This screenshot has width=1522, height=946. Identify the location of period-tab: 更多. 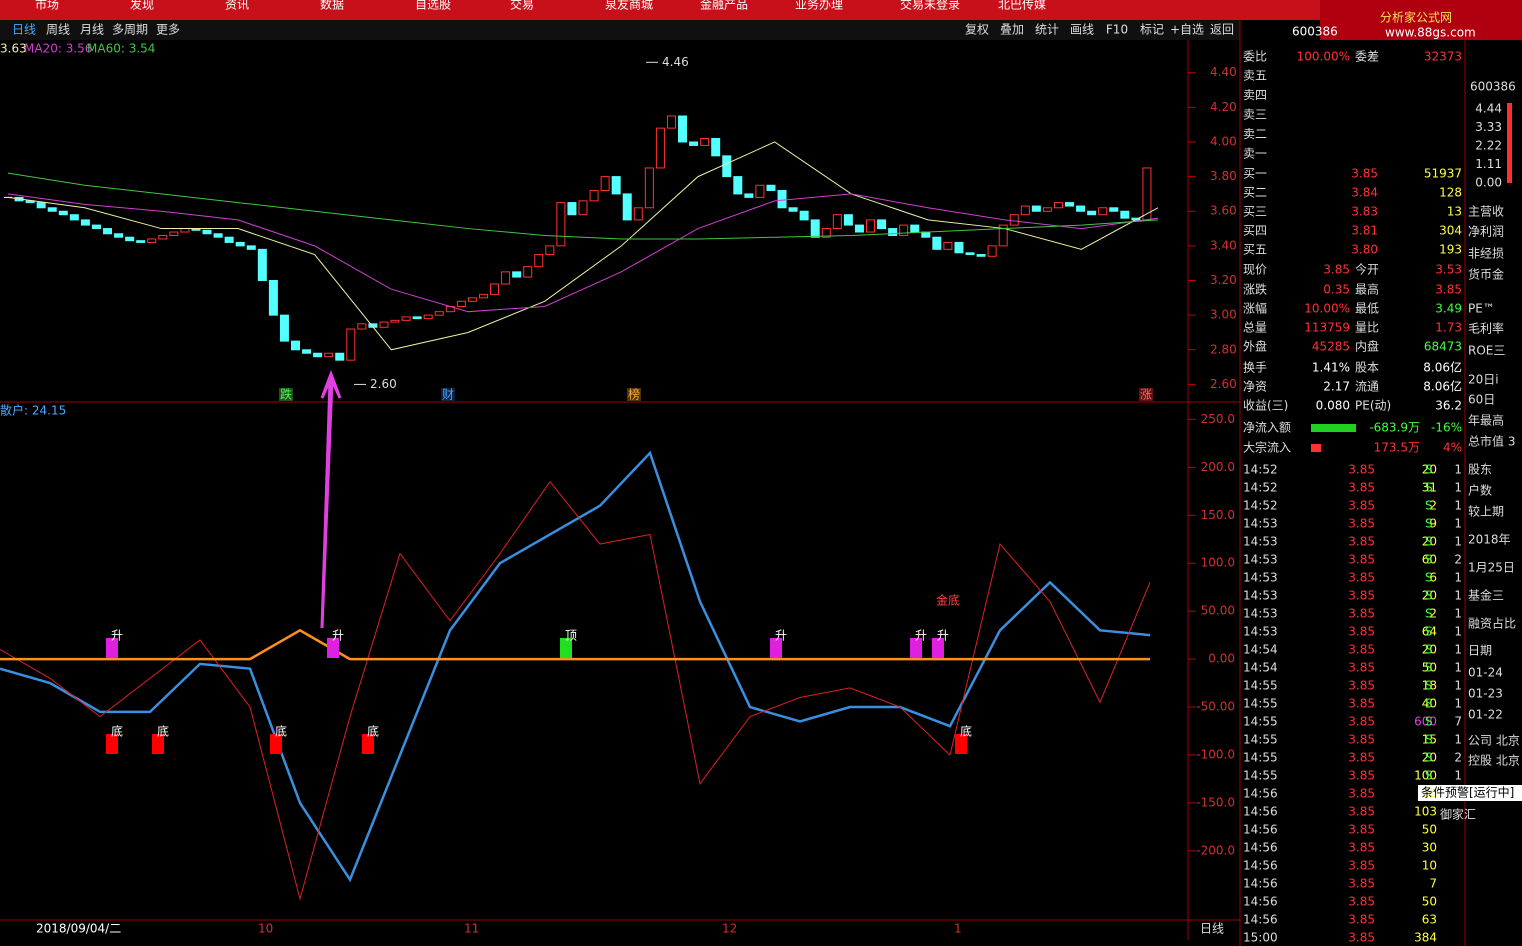
(168, 30).